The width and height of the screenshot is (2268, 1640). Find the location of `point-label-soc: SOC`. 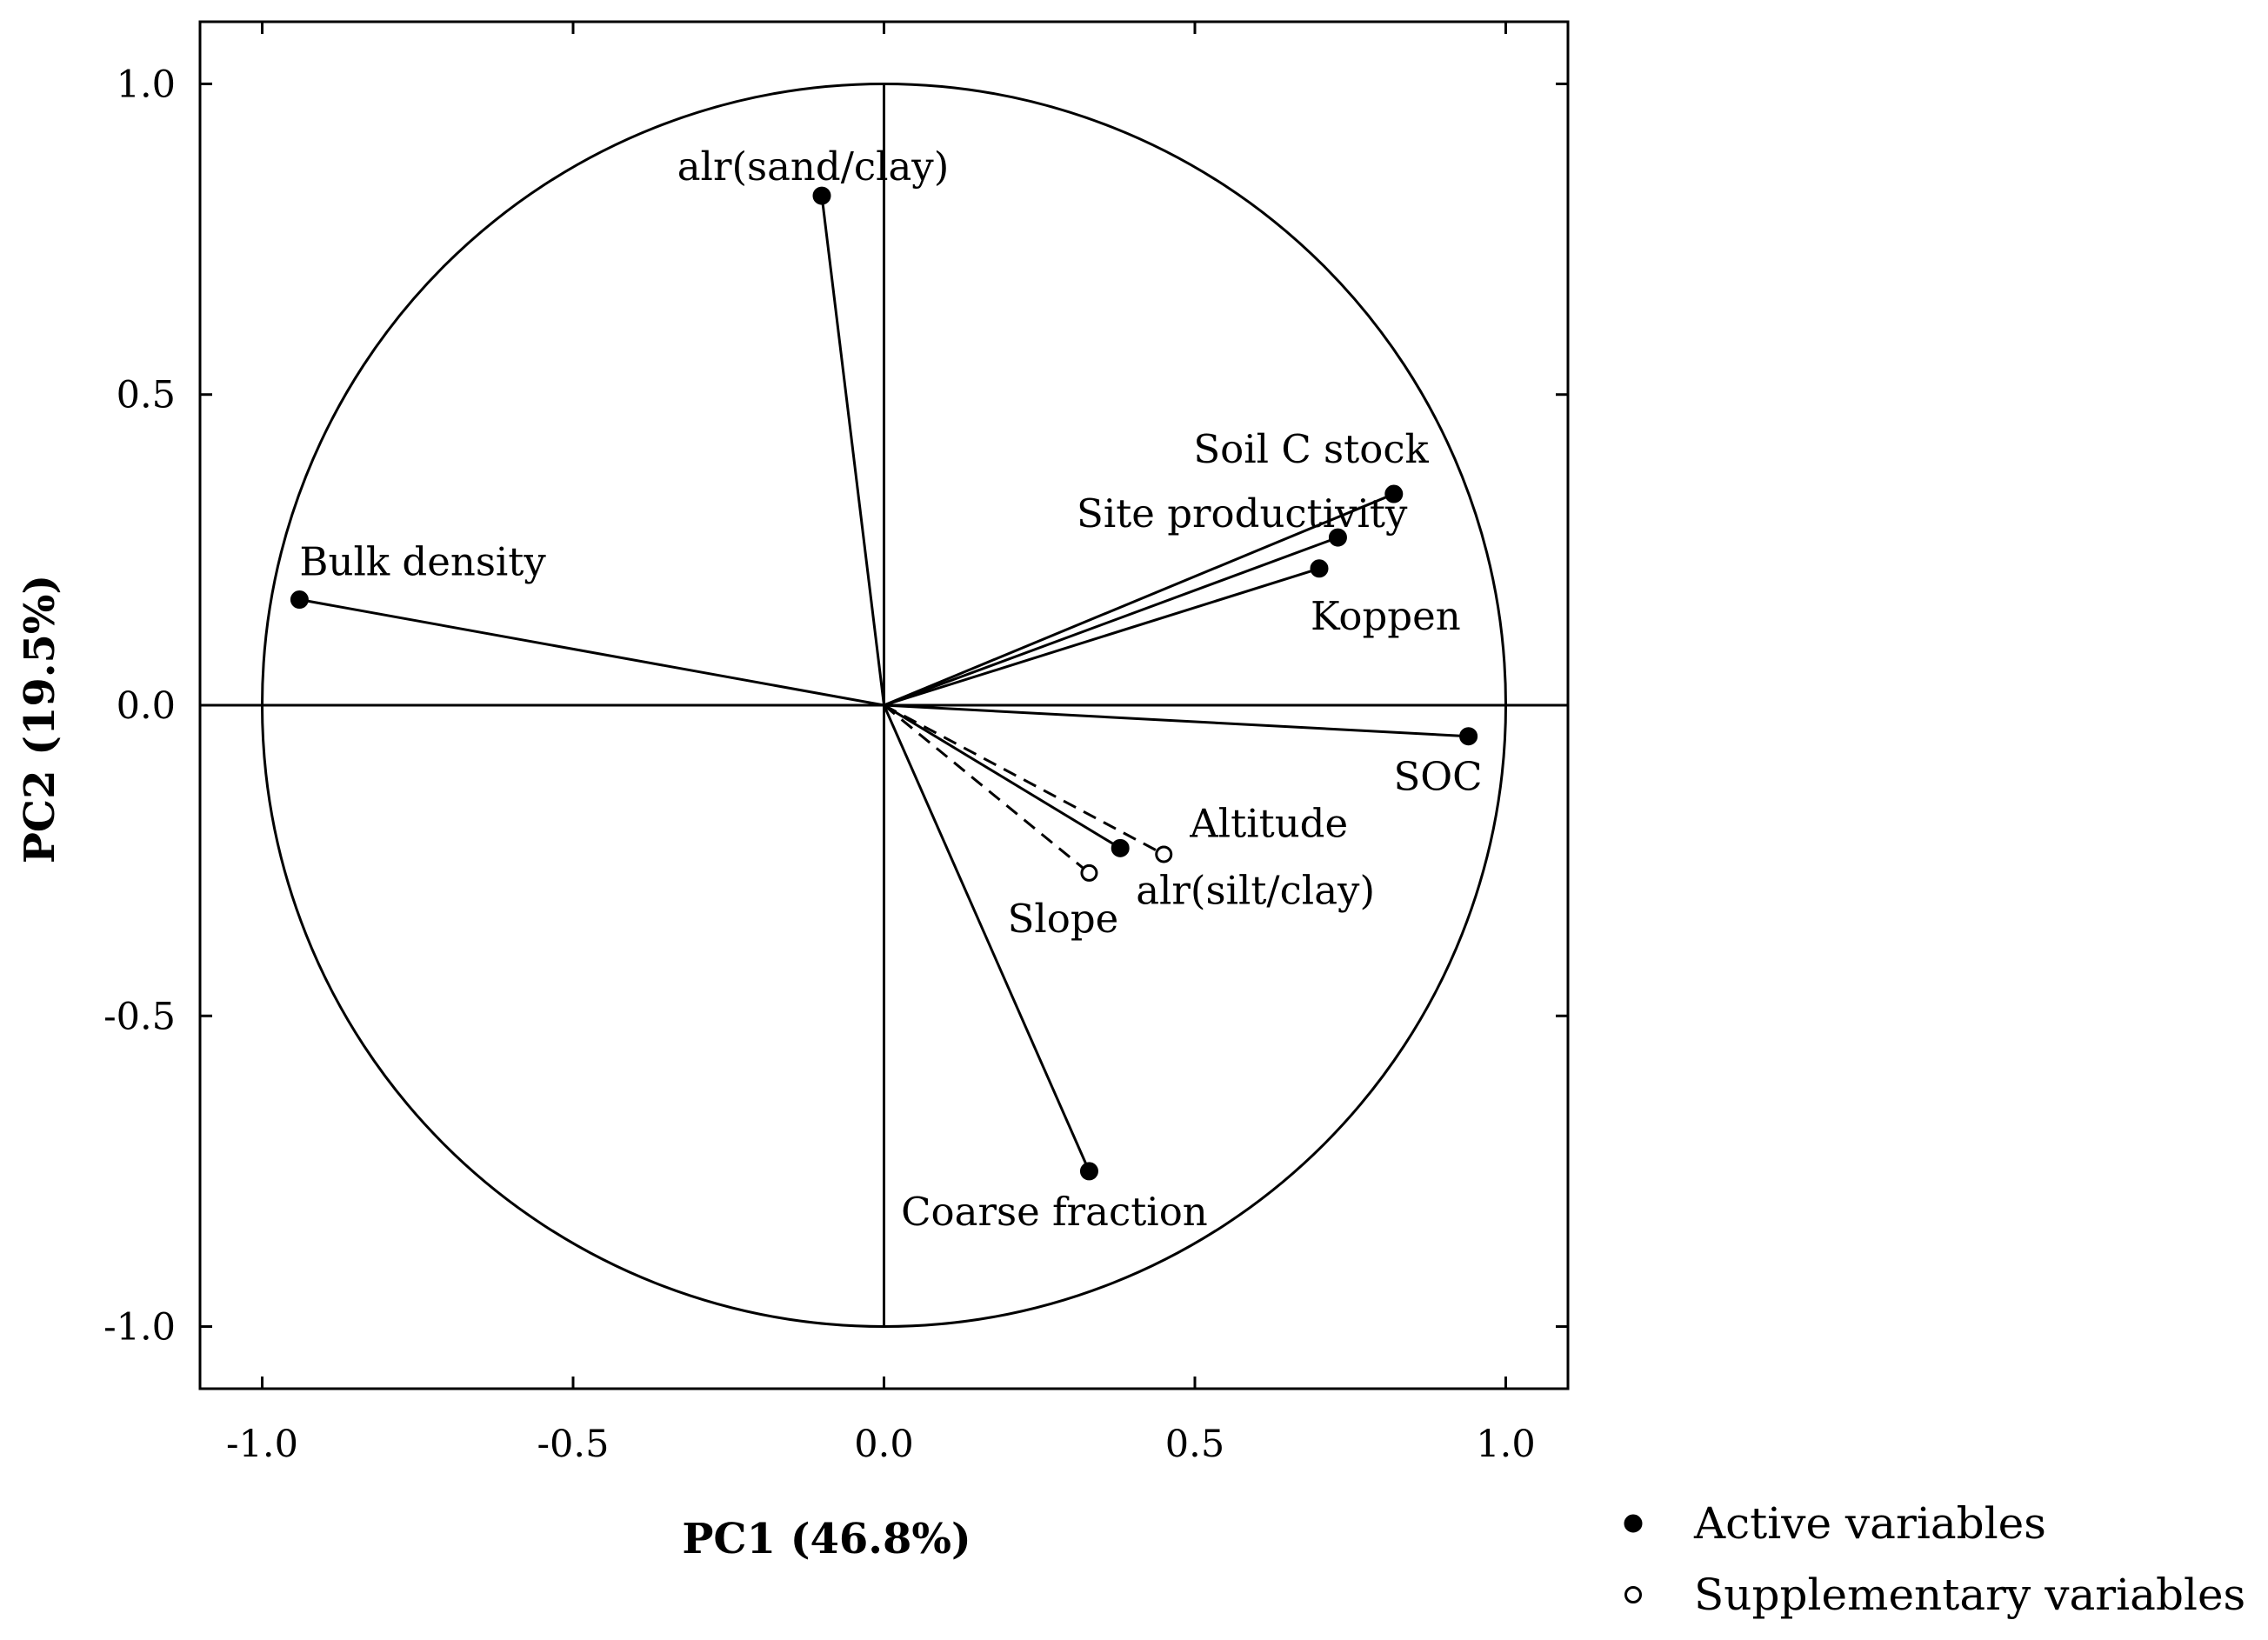

point-label-soc: SOC is located at coordinates (1437, 777).